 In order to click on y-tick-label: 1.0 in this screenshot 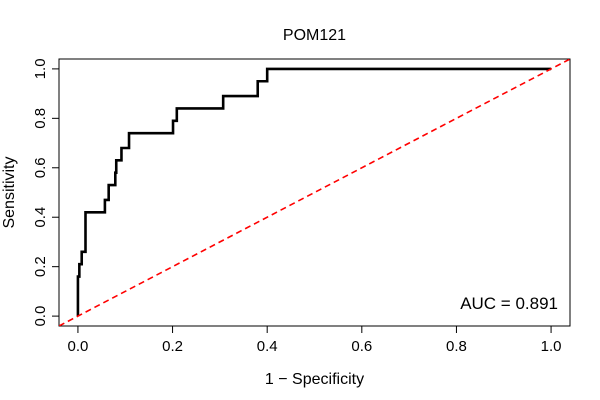, I will do `click(40, 68)`.